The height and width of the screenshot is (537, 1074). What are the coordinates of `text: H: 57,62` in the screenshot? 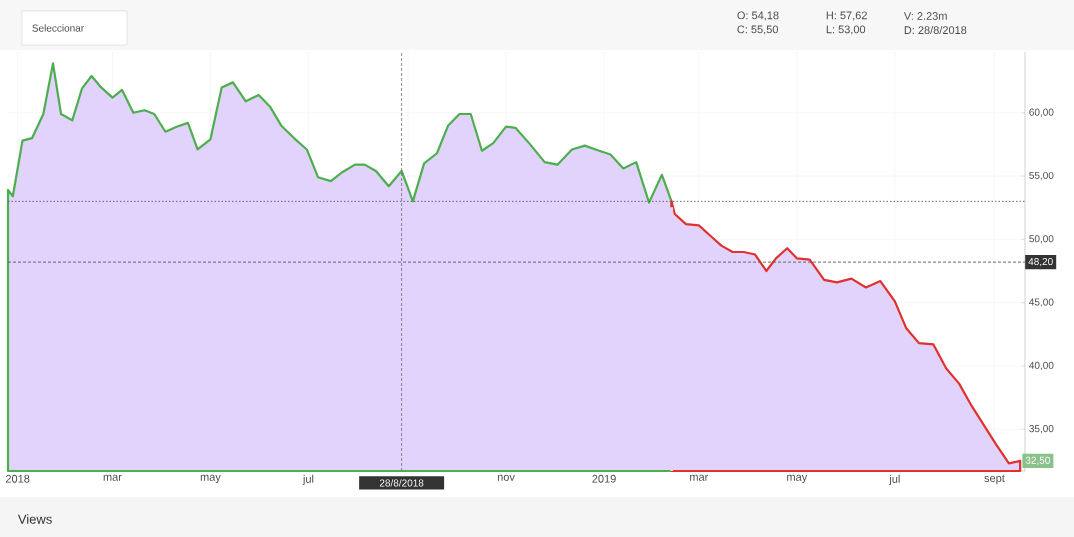 It's located at (846, 16).